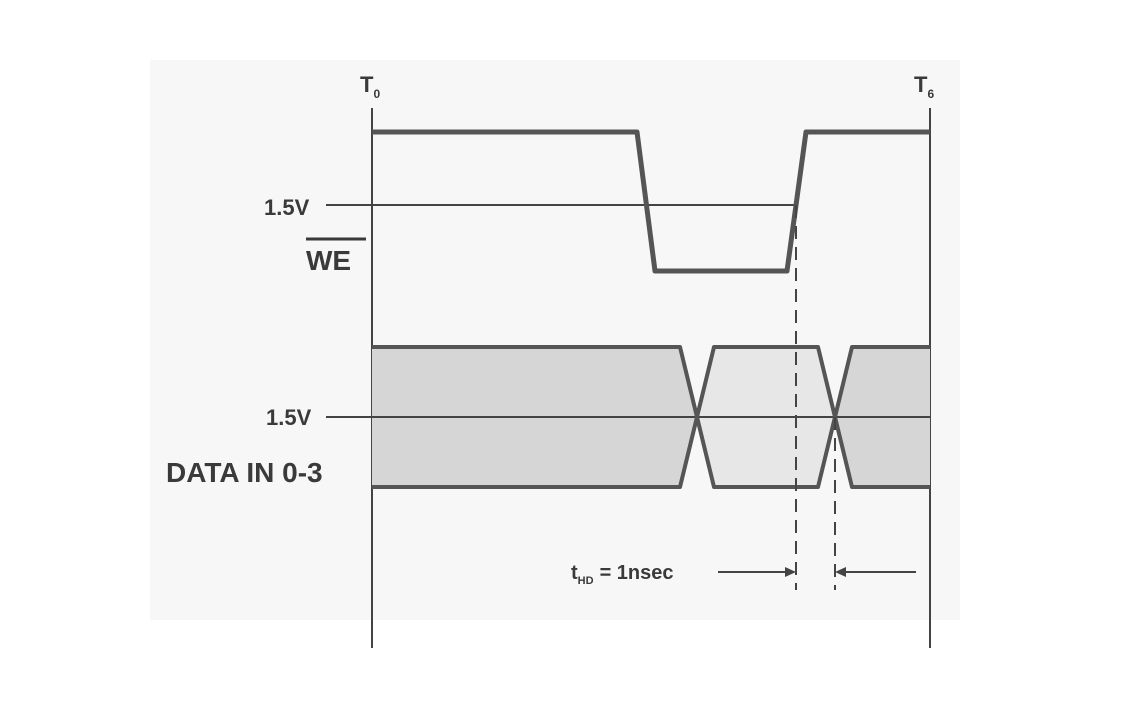 The width and height of the screenshot is (1124, 721). What do you see at coordinates (287, 207) in the screenshot?
I see `we-threshold-label: 1.5V` at bounding box center [287, 207].